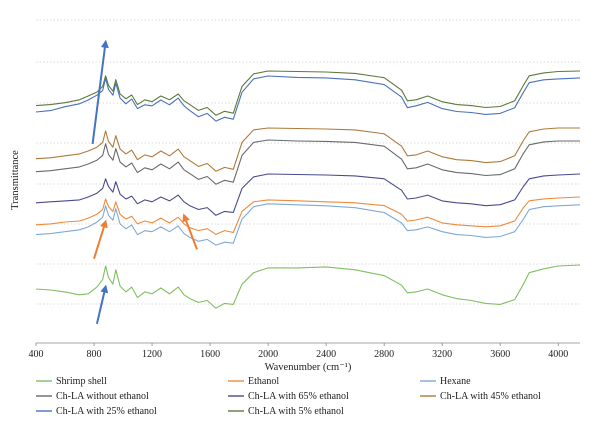 The image size is (600, 438). Describe the element at coordinates (455, 381) in the screenshot. I see `legend-label-hexane: Hexane` at that location.